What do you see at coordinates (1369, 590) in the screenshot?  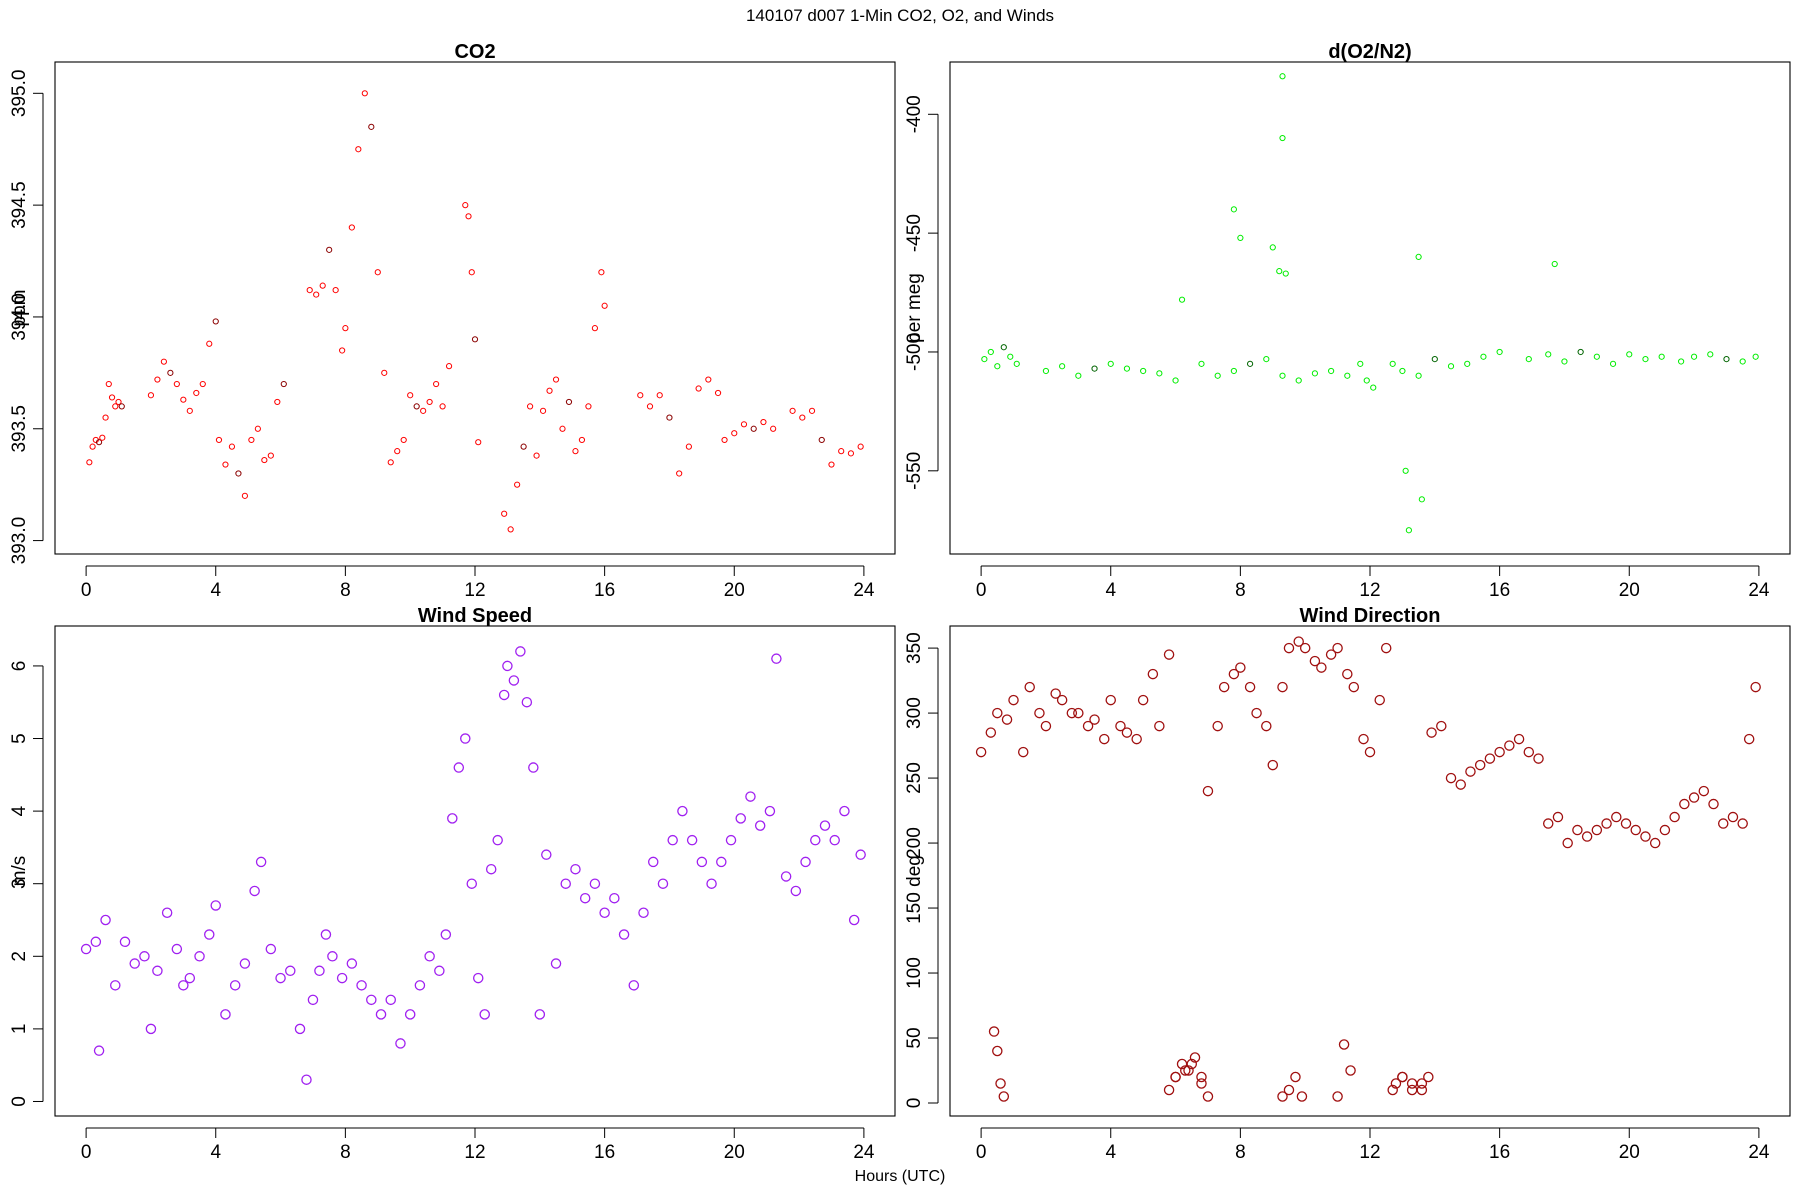 I see `x-tick-label: 12` at bounding box center [1369, 590].